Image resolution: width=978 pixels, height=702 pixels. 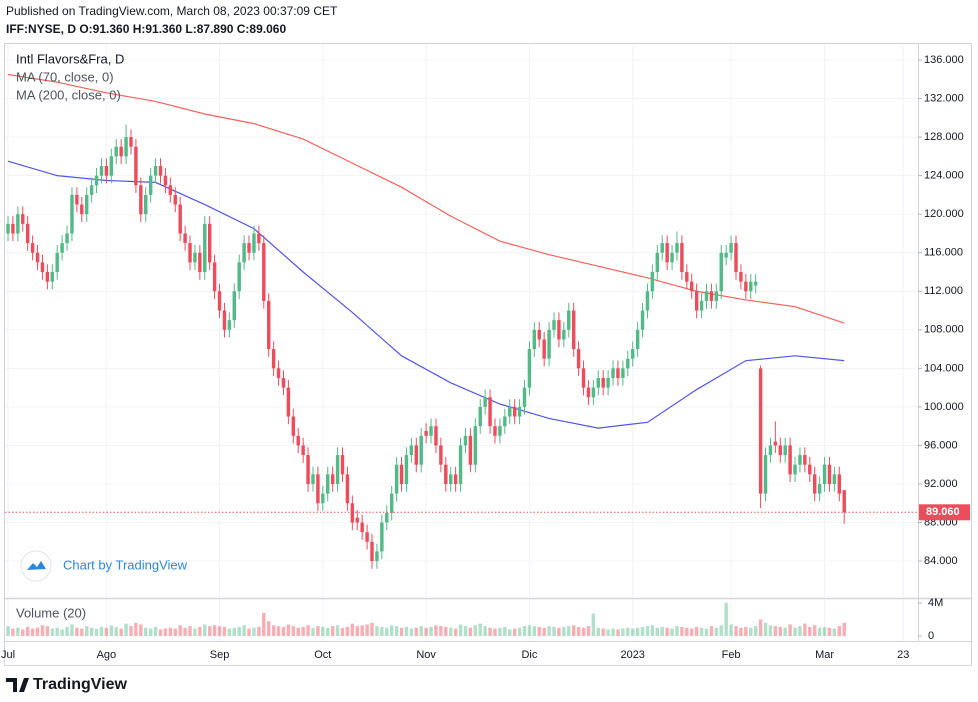 What do you see at coordinates (68, 94) in the screenshot?
I see `legend-entry: MA (200, close, 0)` at bounding box center [68, 94].